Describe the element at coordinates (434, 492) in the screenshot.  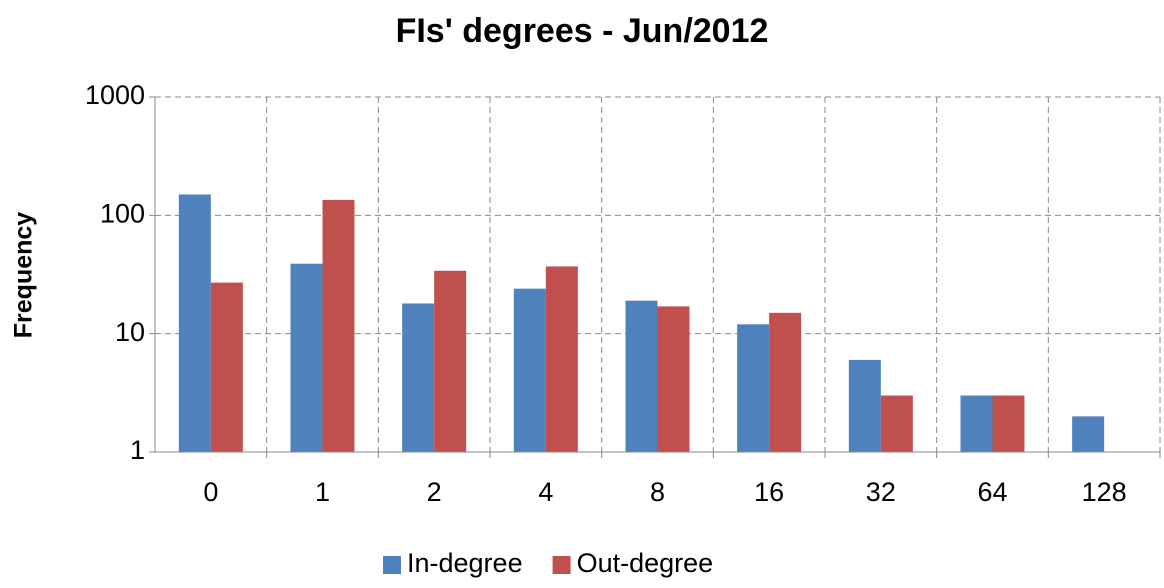
I see `x-tick-label: 2` at that location.